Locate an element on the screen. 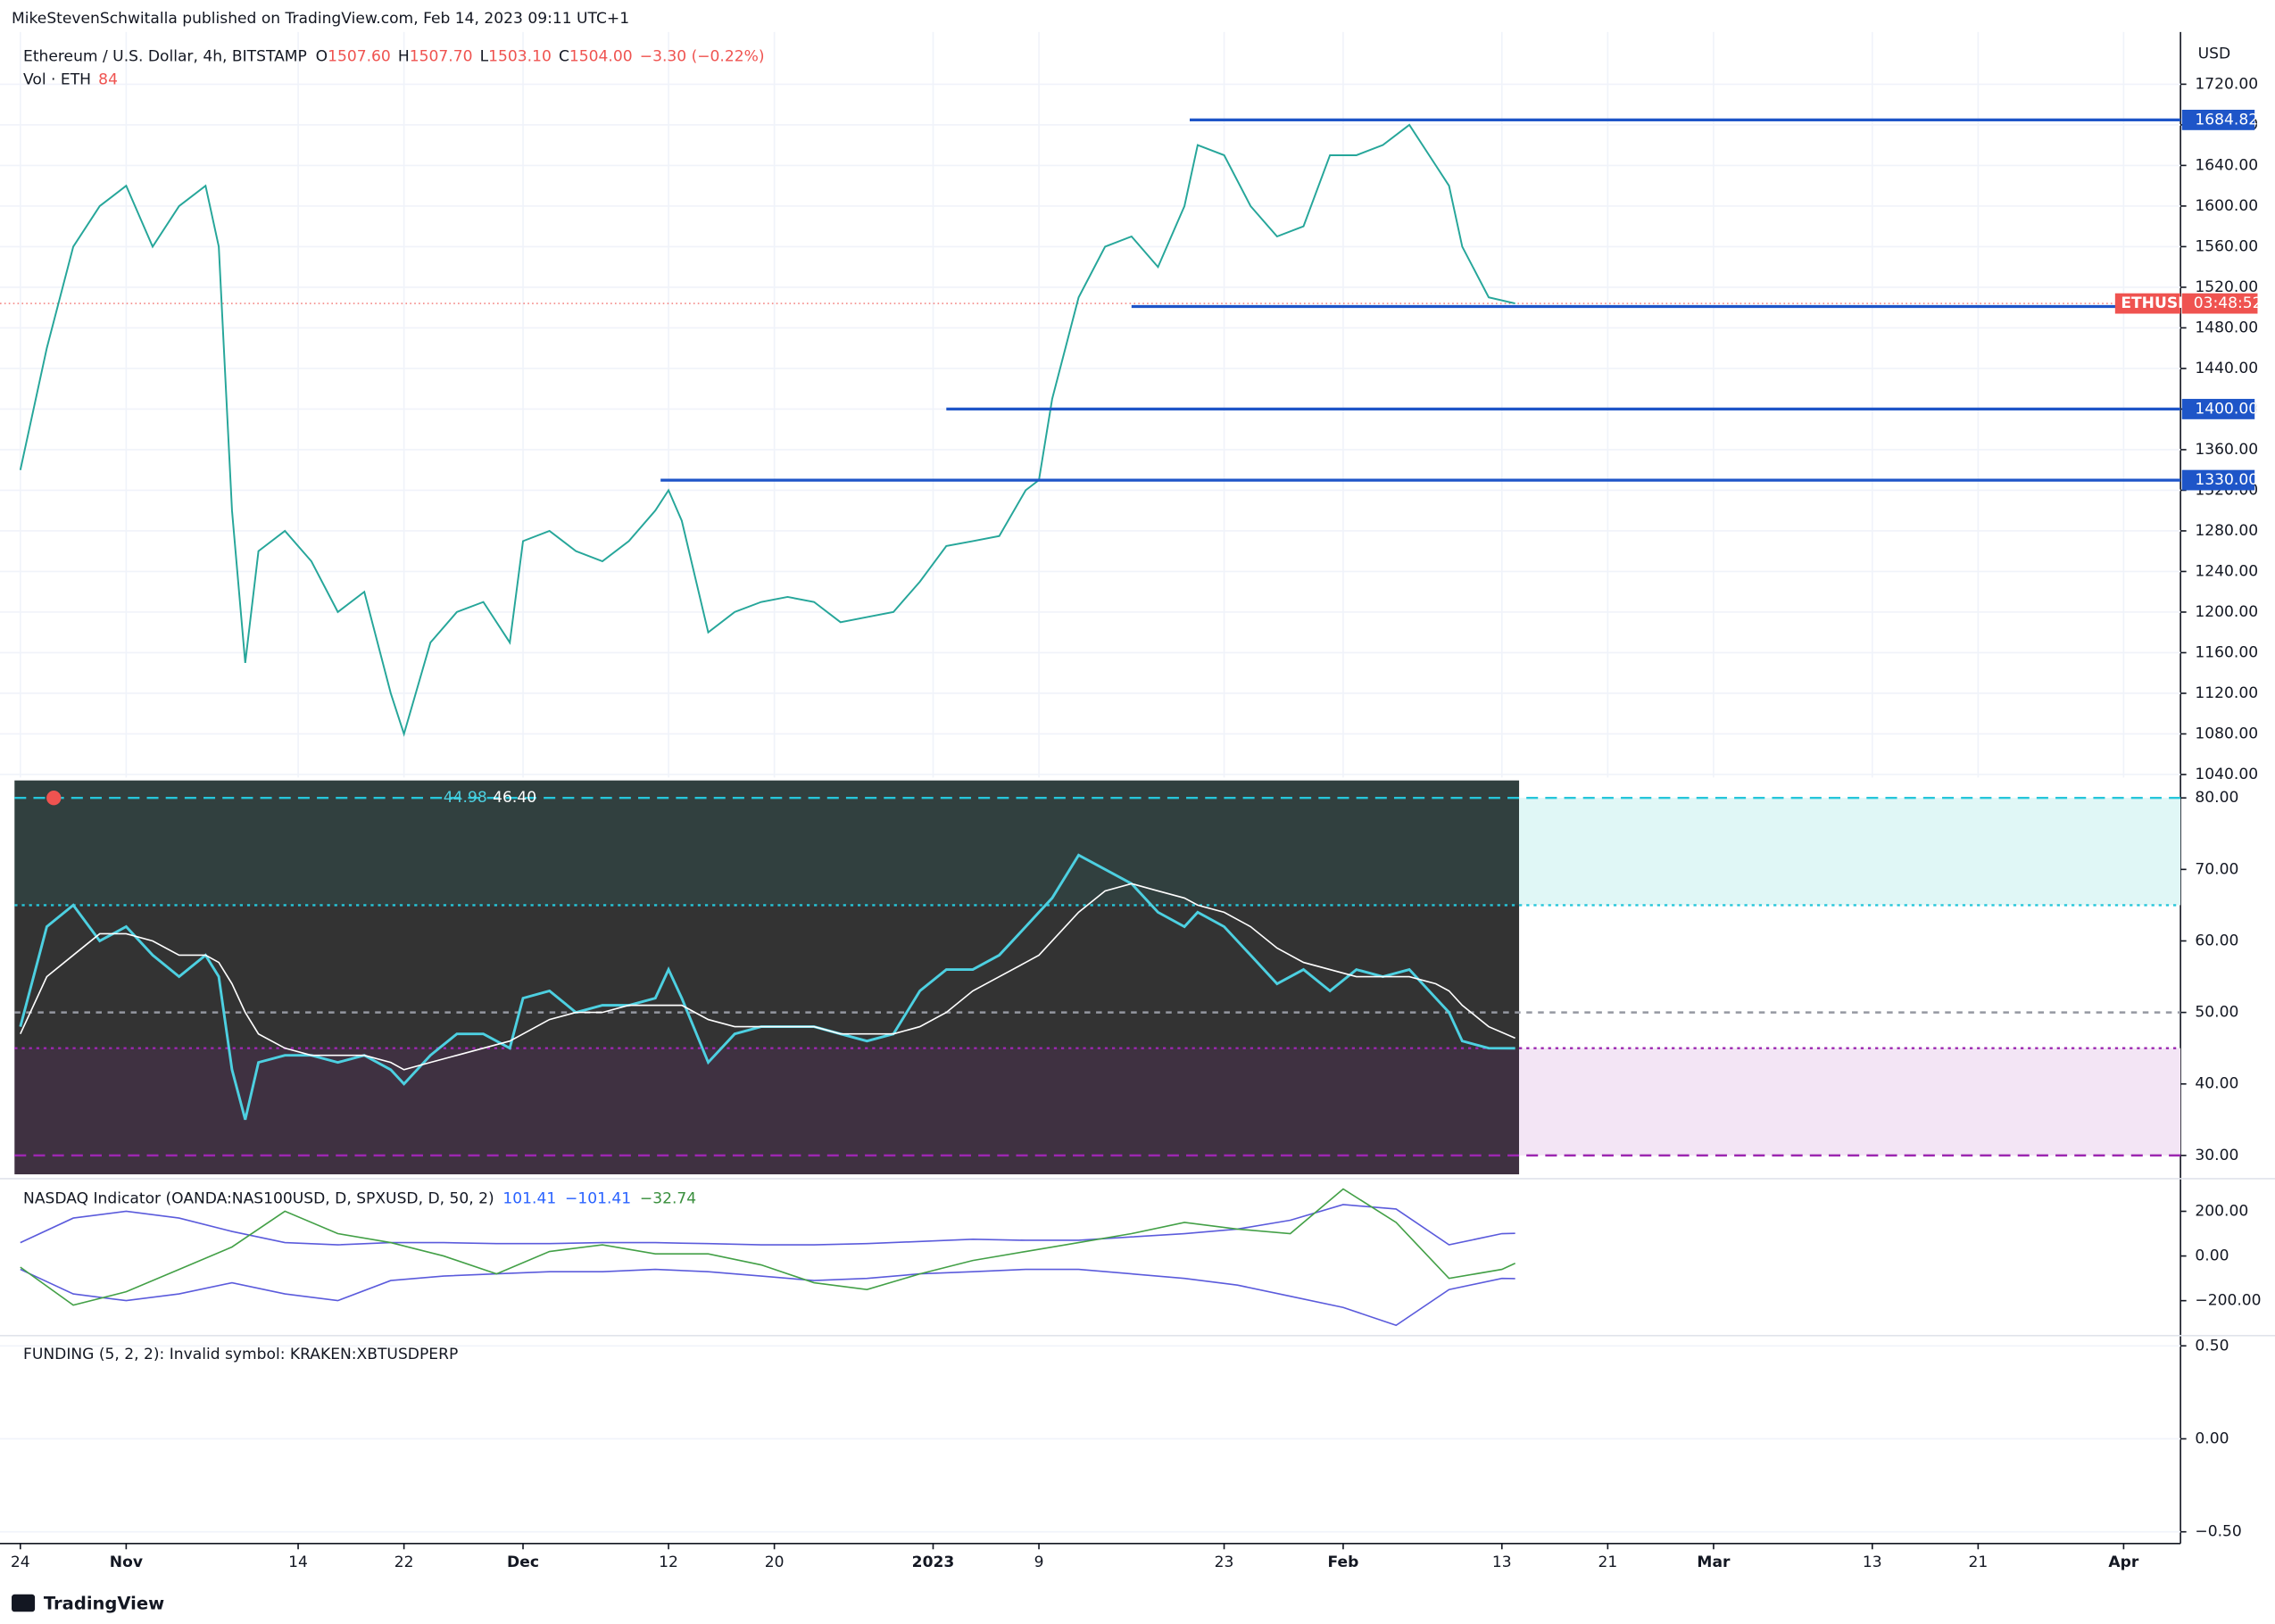 This screenshot has width=2275, height=1624. countdown-tag is located at coordinates (2219, 303).